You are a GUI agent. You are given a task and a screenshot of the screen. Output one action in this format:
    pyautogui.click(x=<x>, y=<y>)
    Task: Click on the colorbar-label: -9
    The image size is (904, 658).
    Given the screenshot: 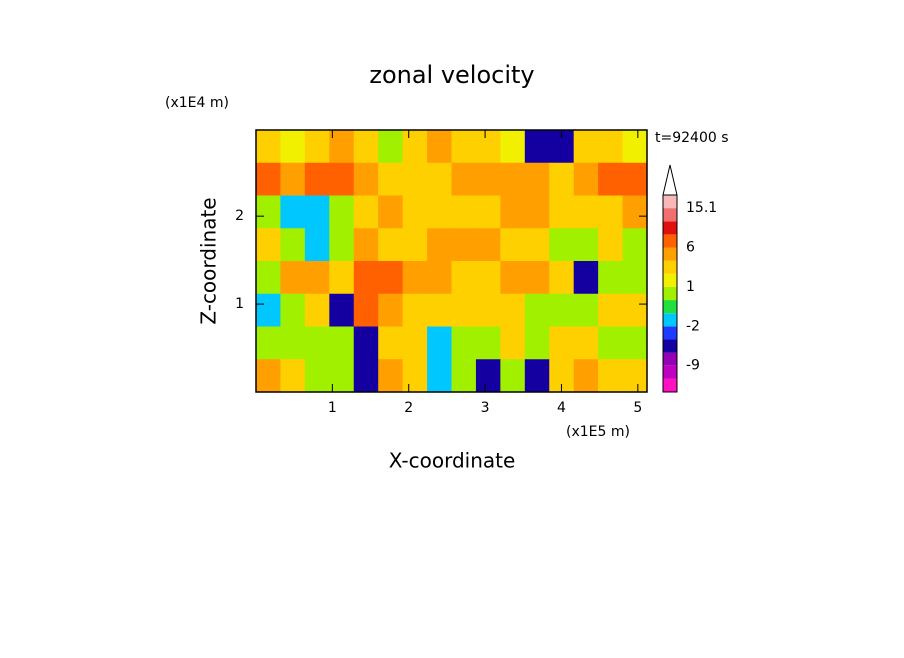 What is the action you would take?
    pyautogui.click(x=693, y=366)
    